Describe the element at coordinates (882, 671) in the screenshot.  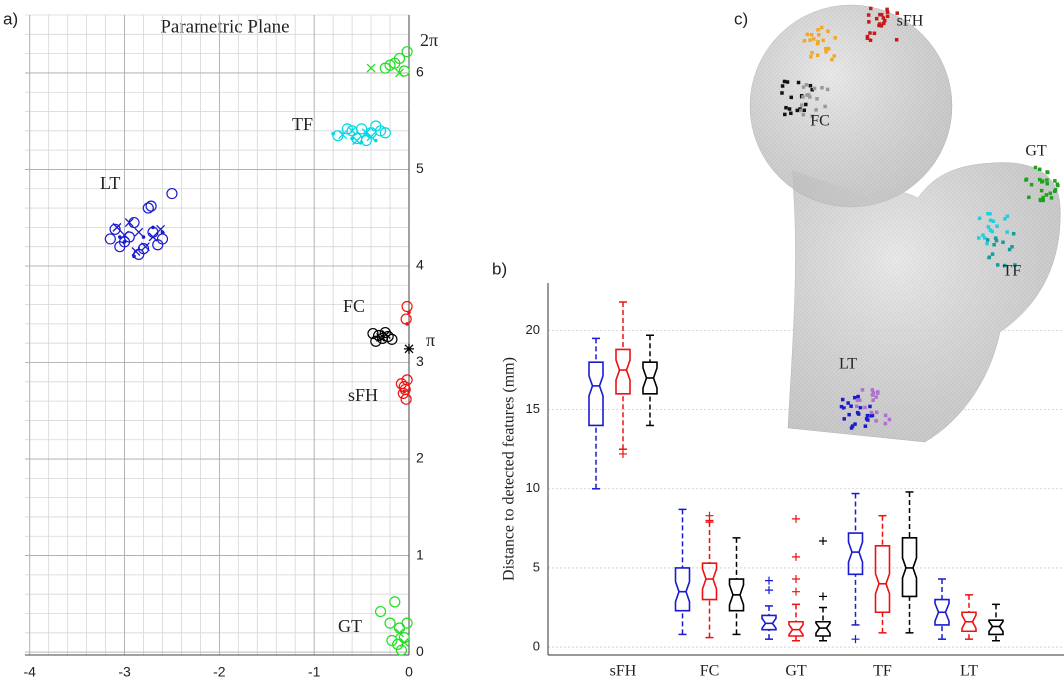
I see `x-tick-label: TF` at that location.